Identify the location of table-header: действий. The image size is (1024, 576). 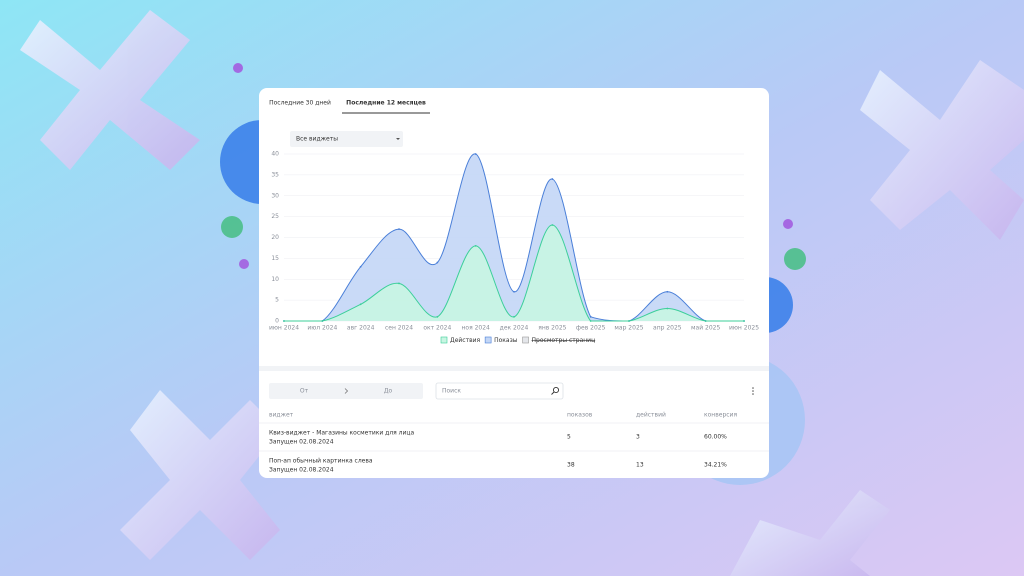
(651, 415).